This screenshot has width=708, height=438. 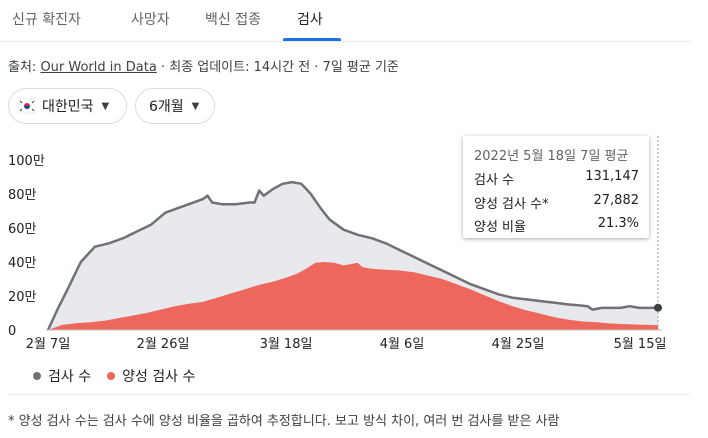 I want to click on tooltip-row-positivity: 양성 비율 21.3%, so click(x=556, y=225).